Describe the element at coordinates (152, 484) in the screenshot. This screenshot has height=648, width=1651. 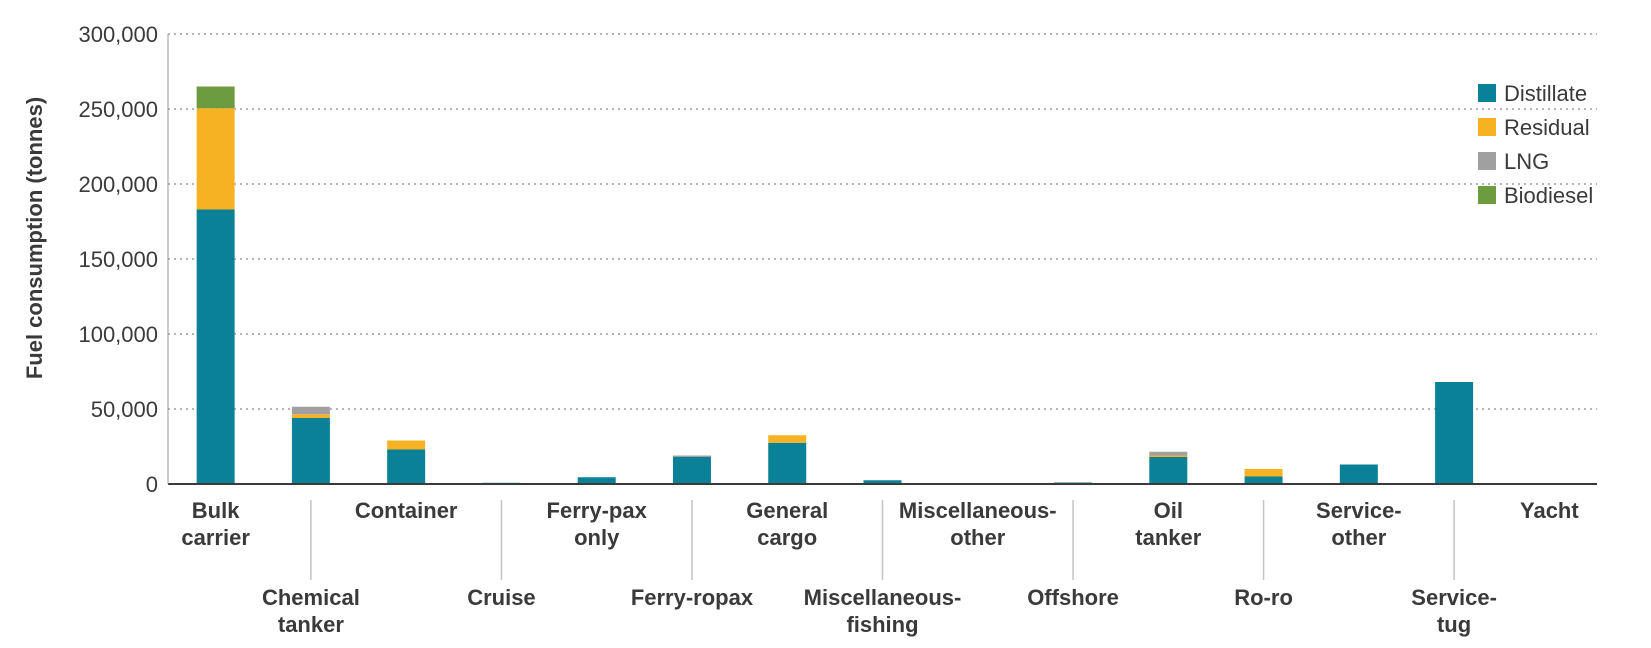
I see `y-tick-label: 0` at that location.